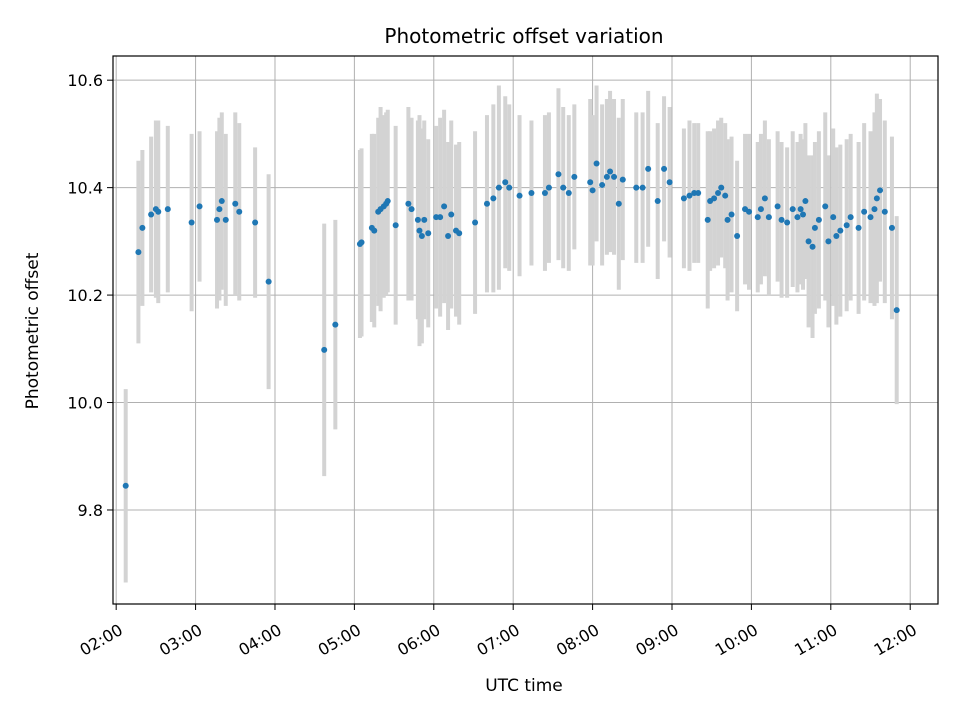 The image size is (960, 720). Describe the element at coordinates (524, 686) in the screenshot. I see `x-axis-label: UTC time` at that location.